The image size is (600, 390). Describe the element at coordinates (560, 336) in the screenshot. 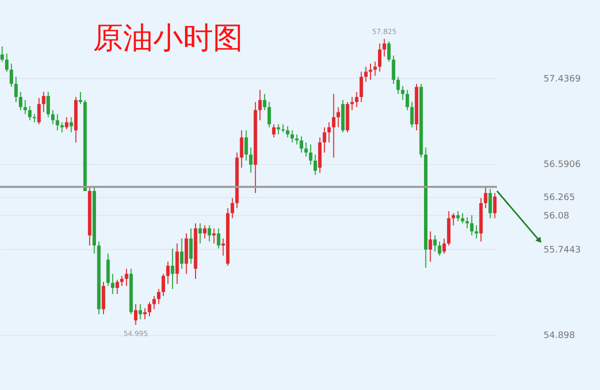

I see `y-tick-label: 54.898` at that location.